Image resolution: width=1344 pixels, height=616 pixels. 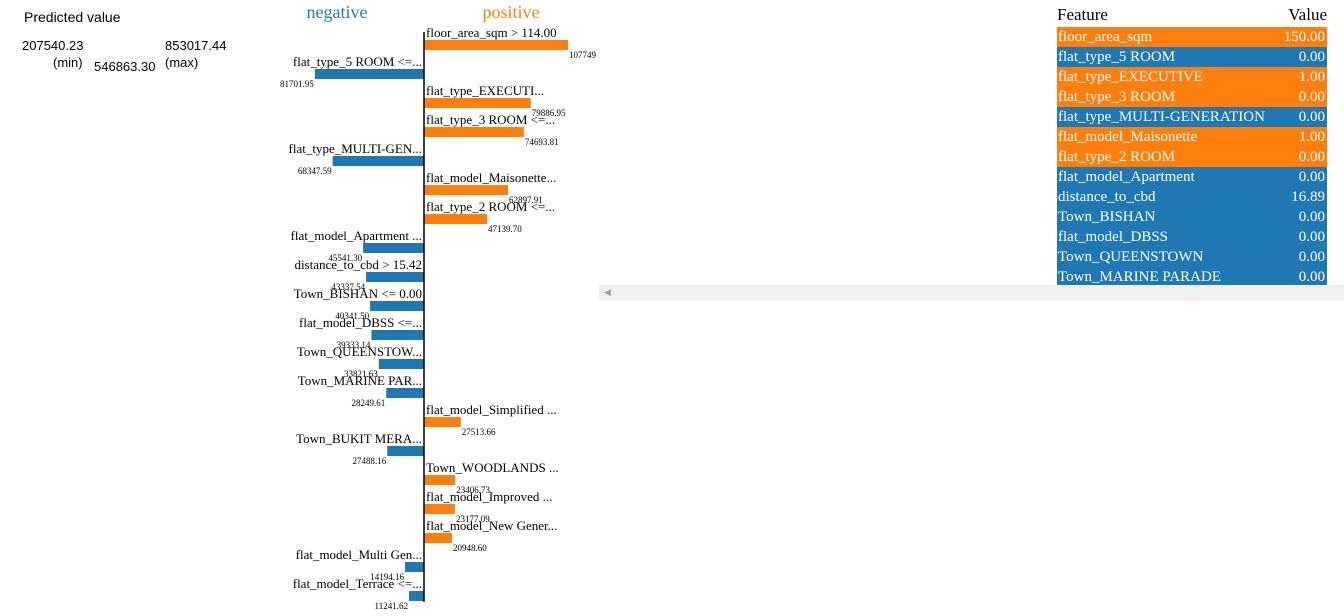 What do you see at coordinates (1307, 14) in the screenshot?
I see `value-column-header: Value` at bounding box center [1307, 14].